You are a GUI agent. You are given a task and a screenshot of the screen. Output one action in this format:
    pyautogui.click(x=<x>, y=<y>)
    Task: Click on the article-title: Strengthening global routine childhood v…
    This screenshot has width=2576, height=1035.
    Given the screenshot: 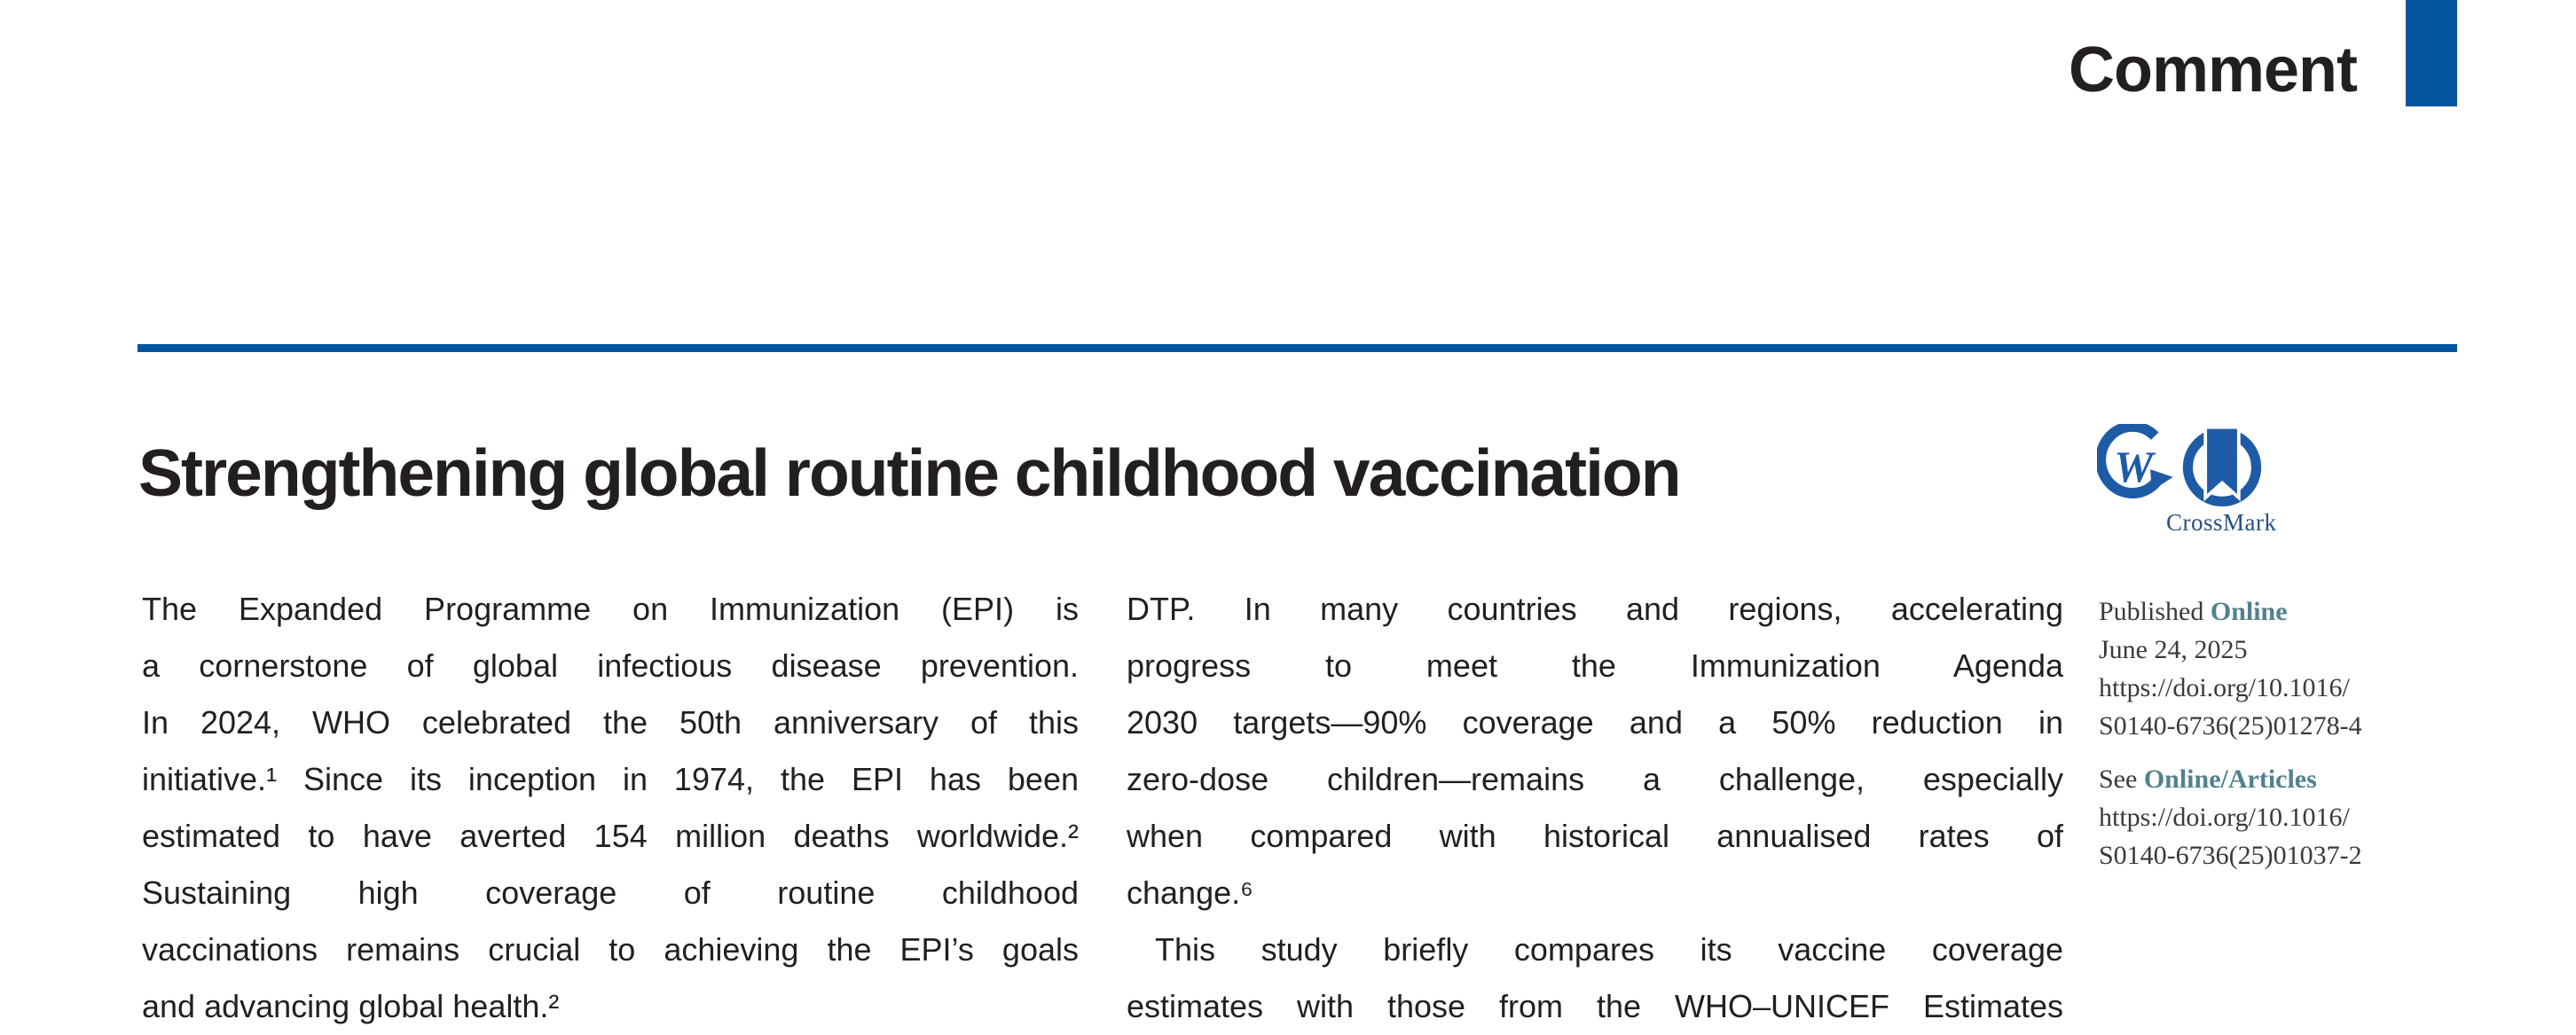 What is the action you would take?
    pyautogui.click(x=910, y=472)
    